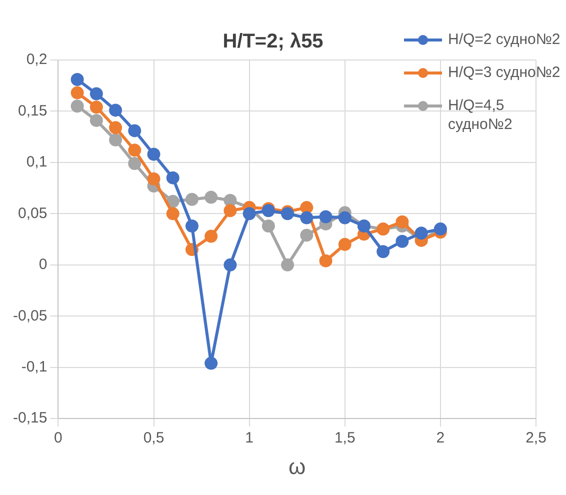  What do you see at coordinates (37, 162) in the screenshot?
I see `y-tick-label: 0,1` at bounding box center [37, 162].